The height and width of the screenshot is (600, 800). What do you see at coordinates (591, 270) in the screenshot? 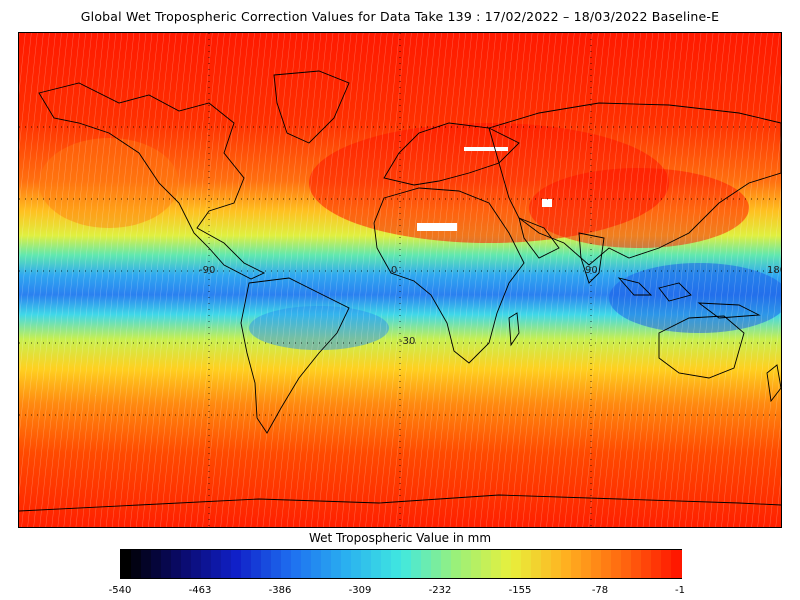
I see `lon-label-90: 90` at bounding box center [591, 270].